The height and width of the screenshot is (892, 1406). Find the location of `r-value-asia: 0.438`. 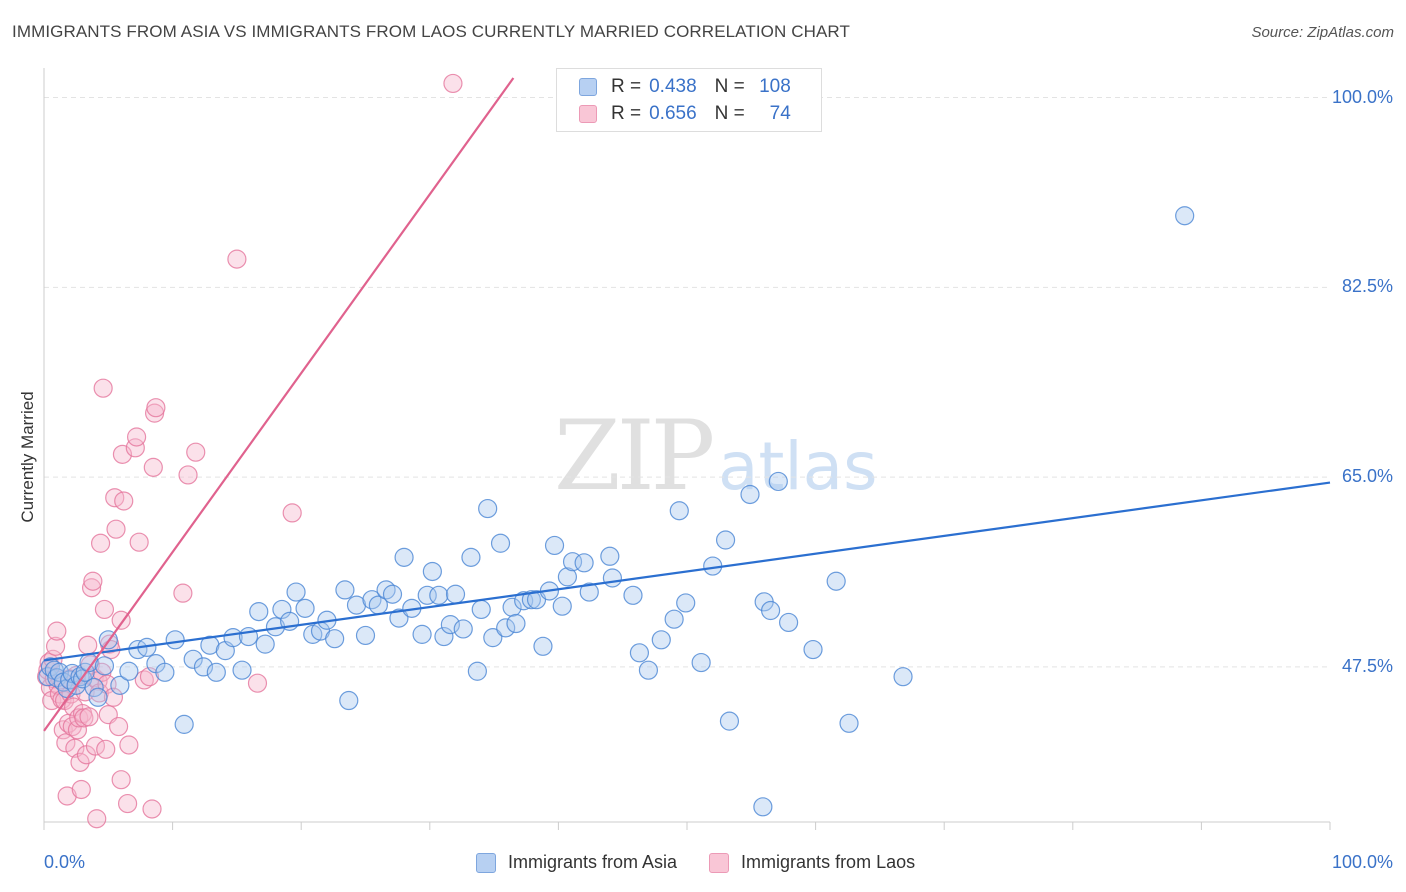

r-value-asia: 0.438 is located at coordinates (673, 86).